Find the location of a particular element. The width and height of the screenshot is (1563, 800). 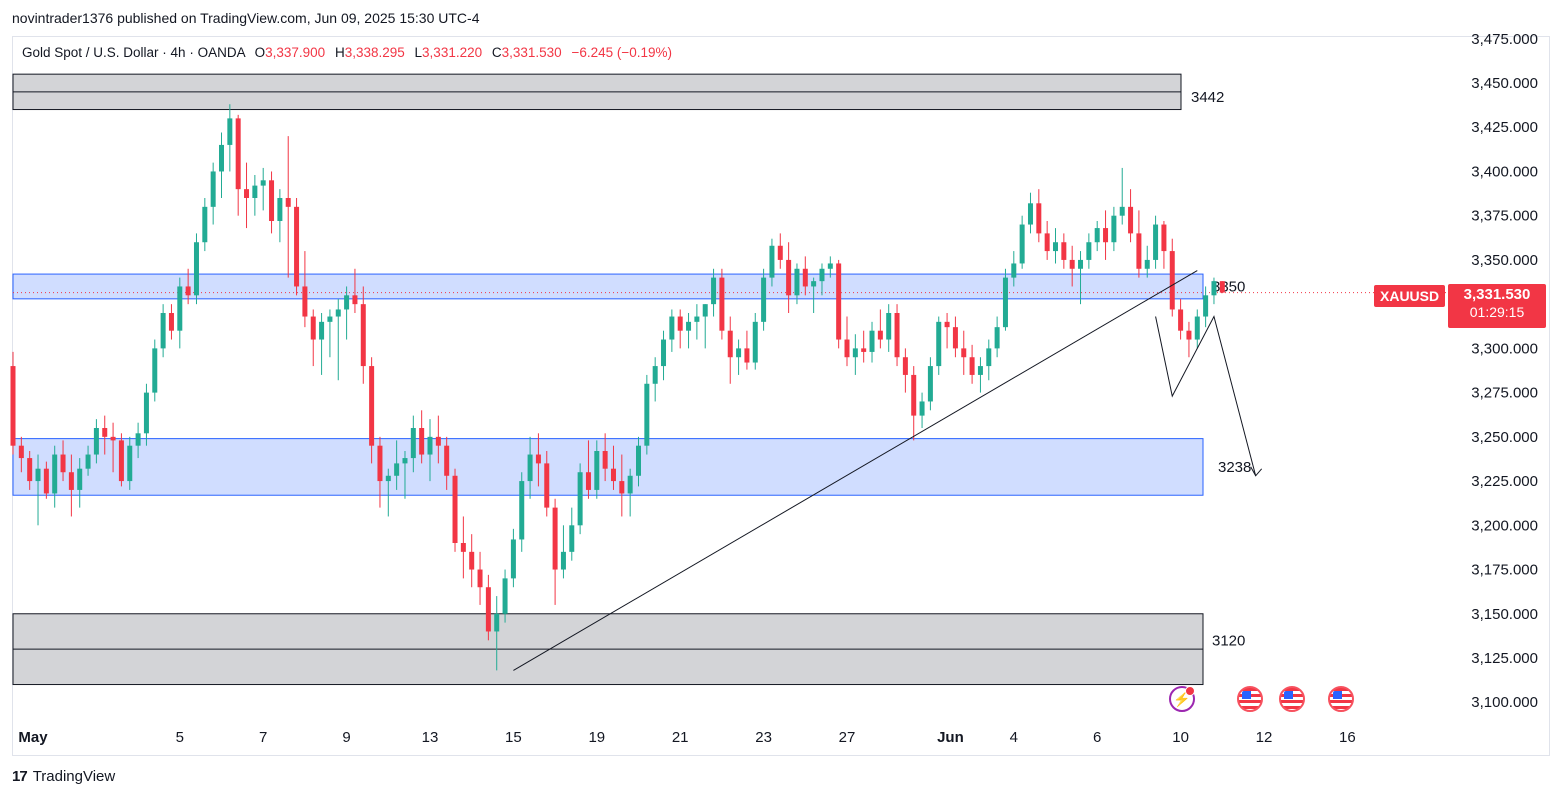

lightning-event-icon: ⚡ is located at coordinates (1182, 699).